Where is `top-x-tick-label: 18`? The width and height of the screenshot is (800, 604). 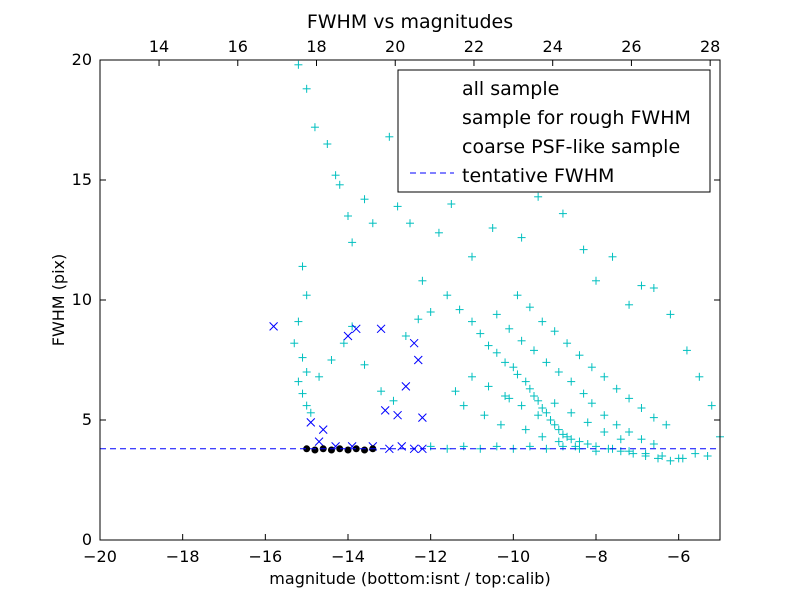 top-x-tick-label: 18 is located at coordinates (316, 46).